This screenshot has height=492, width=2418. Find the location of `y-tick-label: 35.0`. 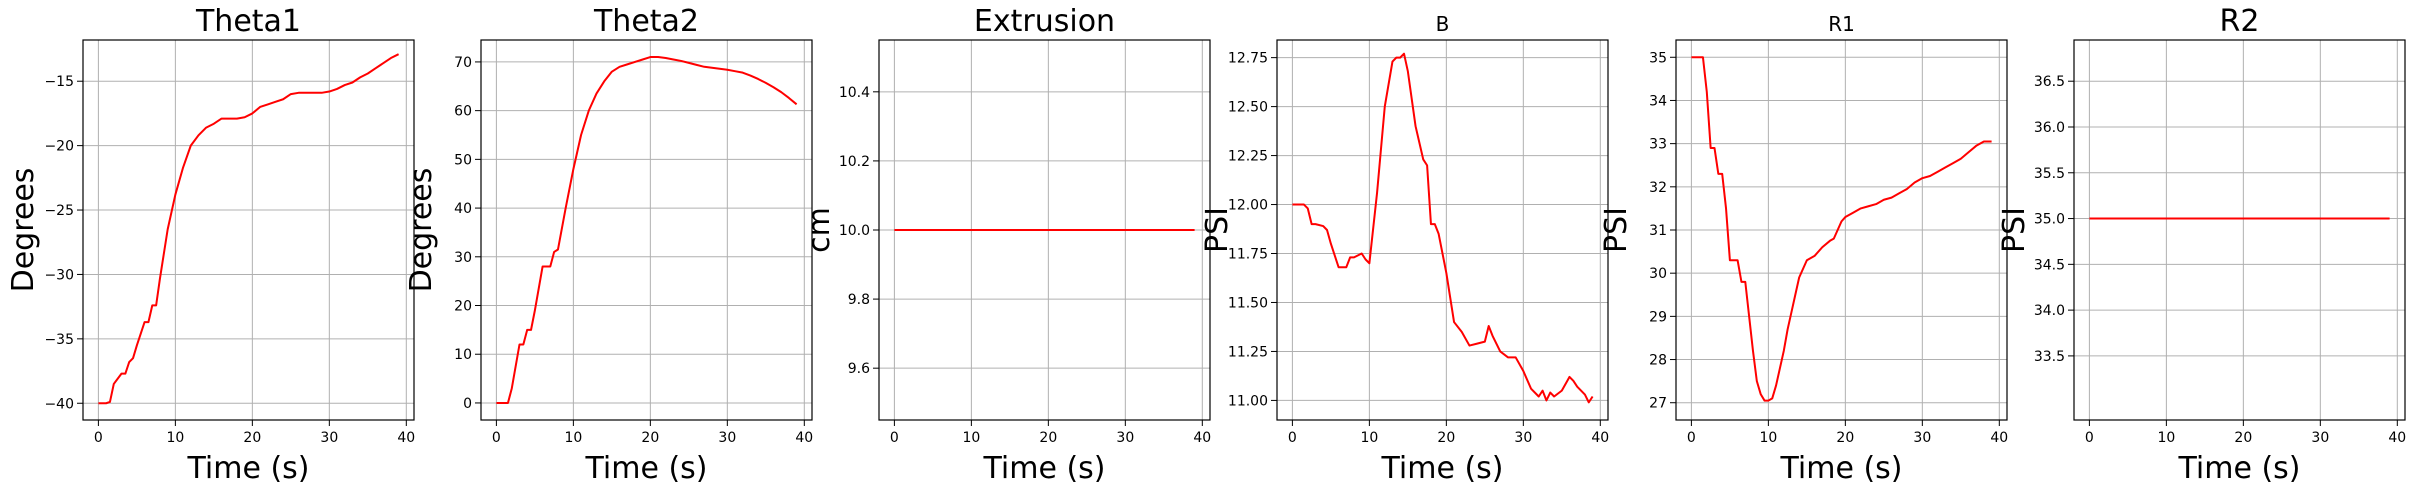

y-tick-label: 35.0 is located at coordinates (2049, 220).